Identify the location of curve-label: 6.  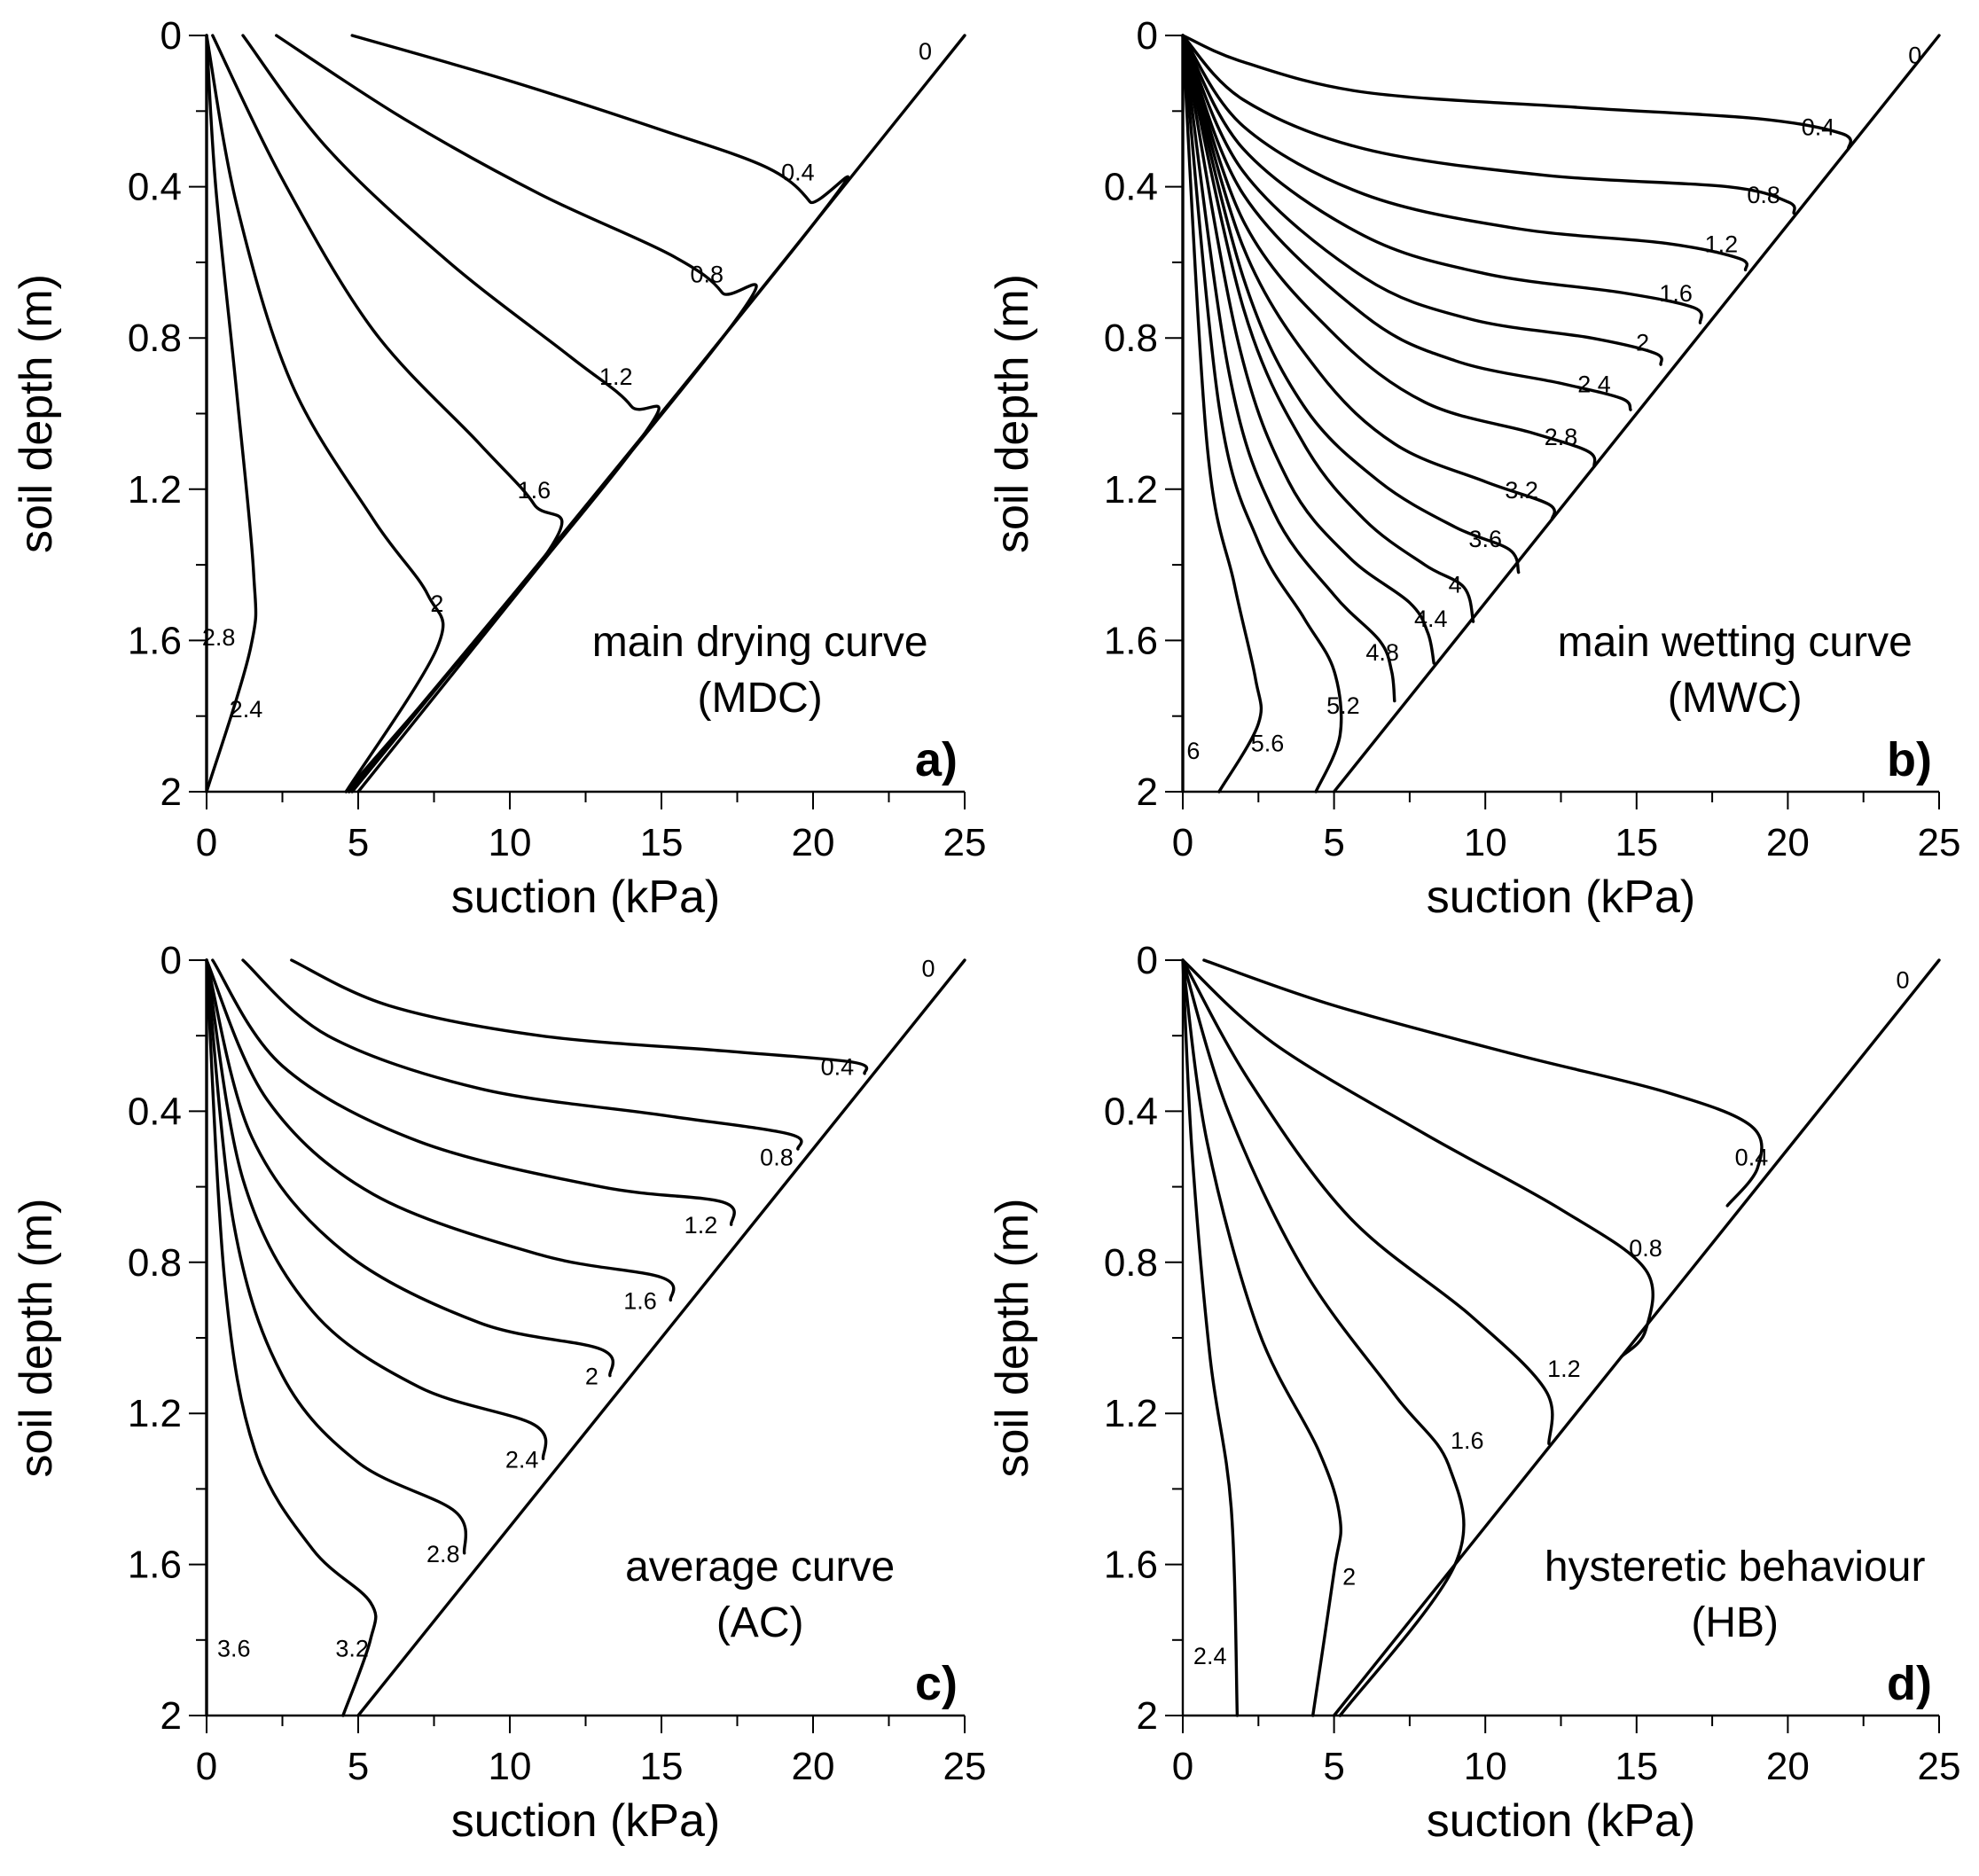
(1193, 751).